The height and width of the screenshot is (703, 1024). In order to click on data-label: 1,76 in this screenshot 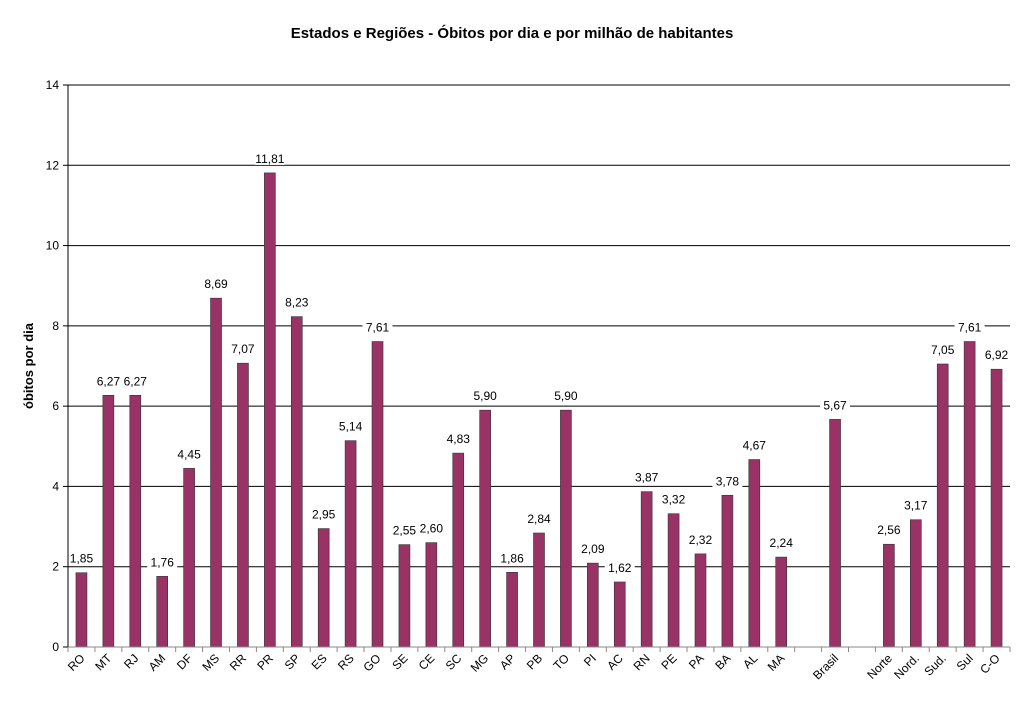, I will do `click(163, 562)`.